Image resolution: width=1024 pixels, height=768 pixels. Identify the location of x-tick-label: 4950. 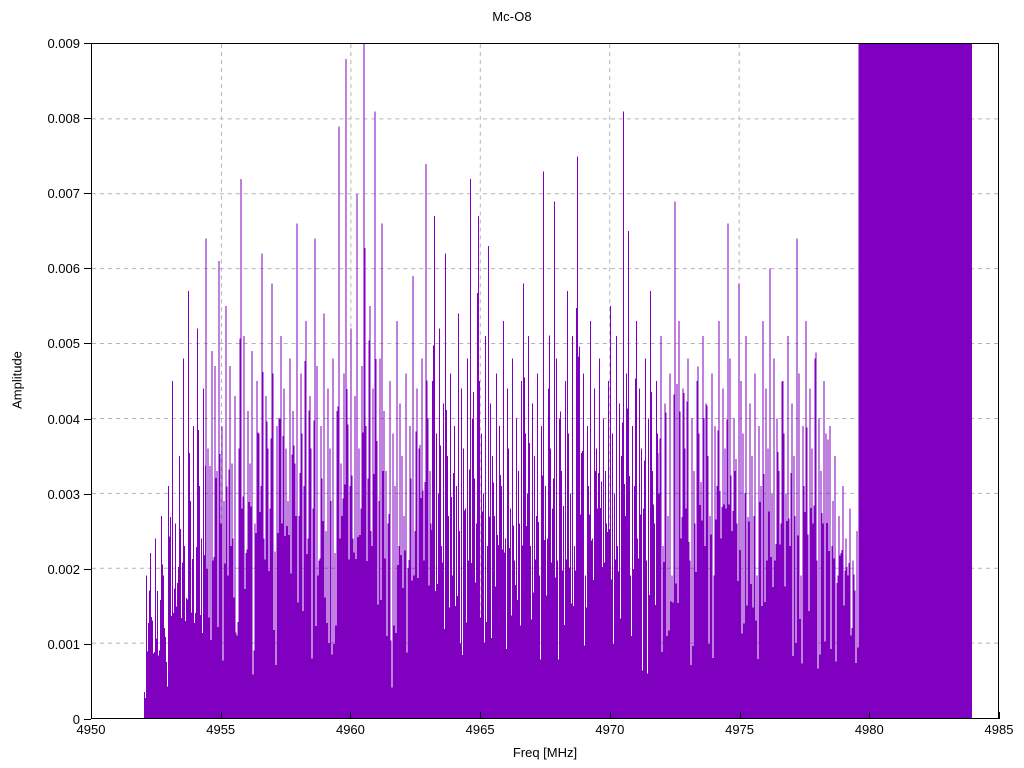
(91, 729).